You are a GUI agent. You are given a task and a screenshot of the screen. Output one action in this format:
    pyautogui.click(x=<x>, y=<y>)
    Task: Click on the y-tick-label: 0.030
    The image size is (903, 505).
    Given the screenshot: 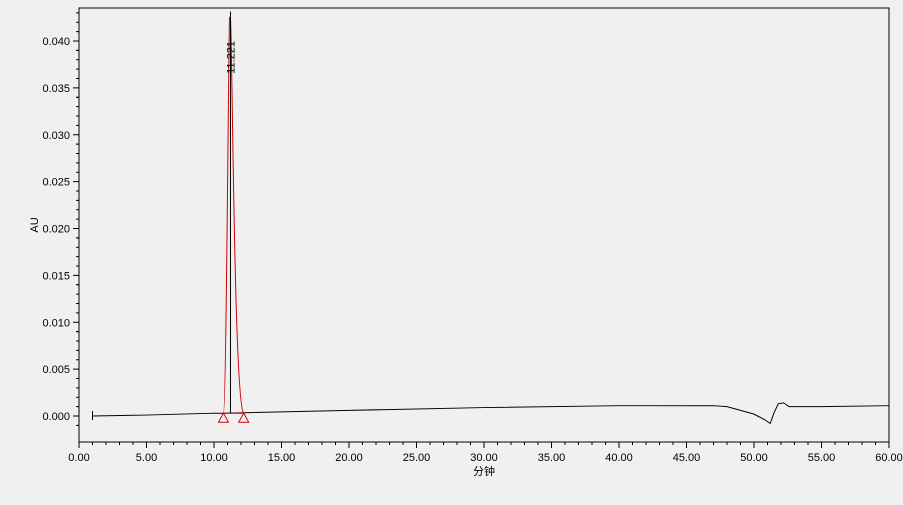 What is the action you would take?
    pyautogui.click(x=56, y=136)
    